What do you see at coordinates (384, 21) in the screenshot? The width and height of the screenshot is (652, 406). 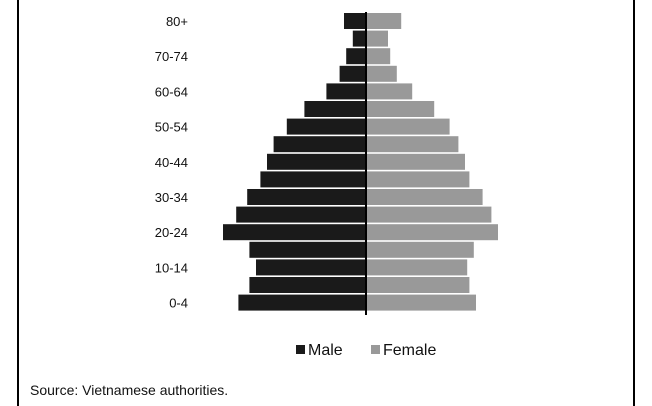 I see `bar-female-80+` at bounding box center [384, 21].